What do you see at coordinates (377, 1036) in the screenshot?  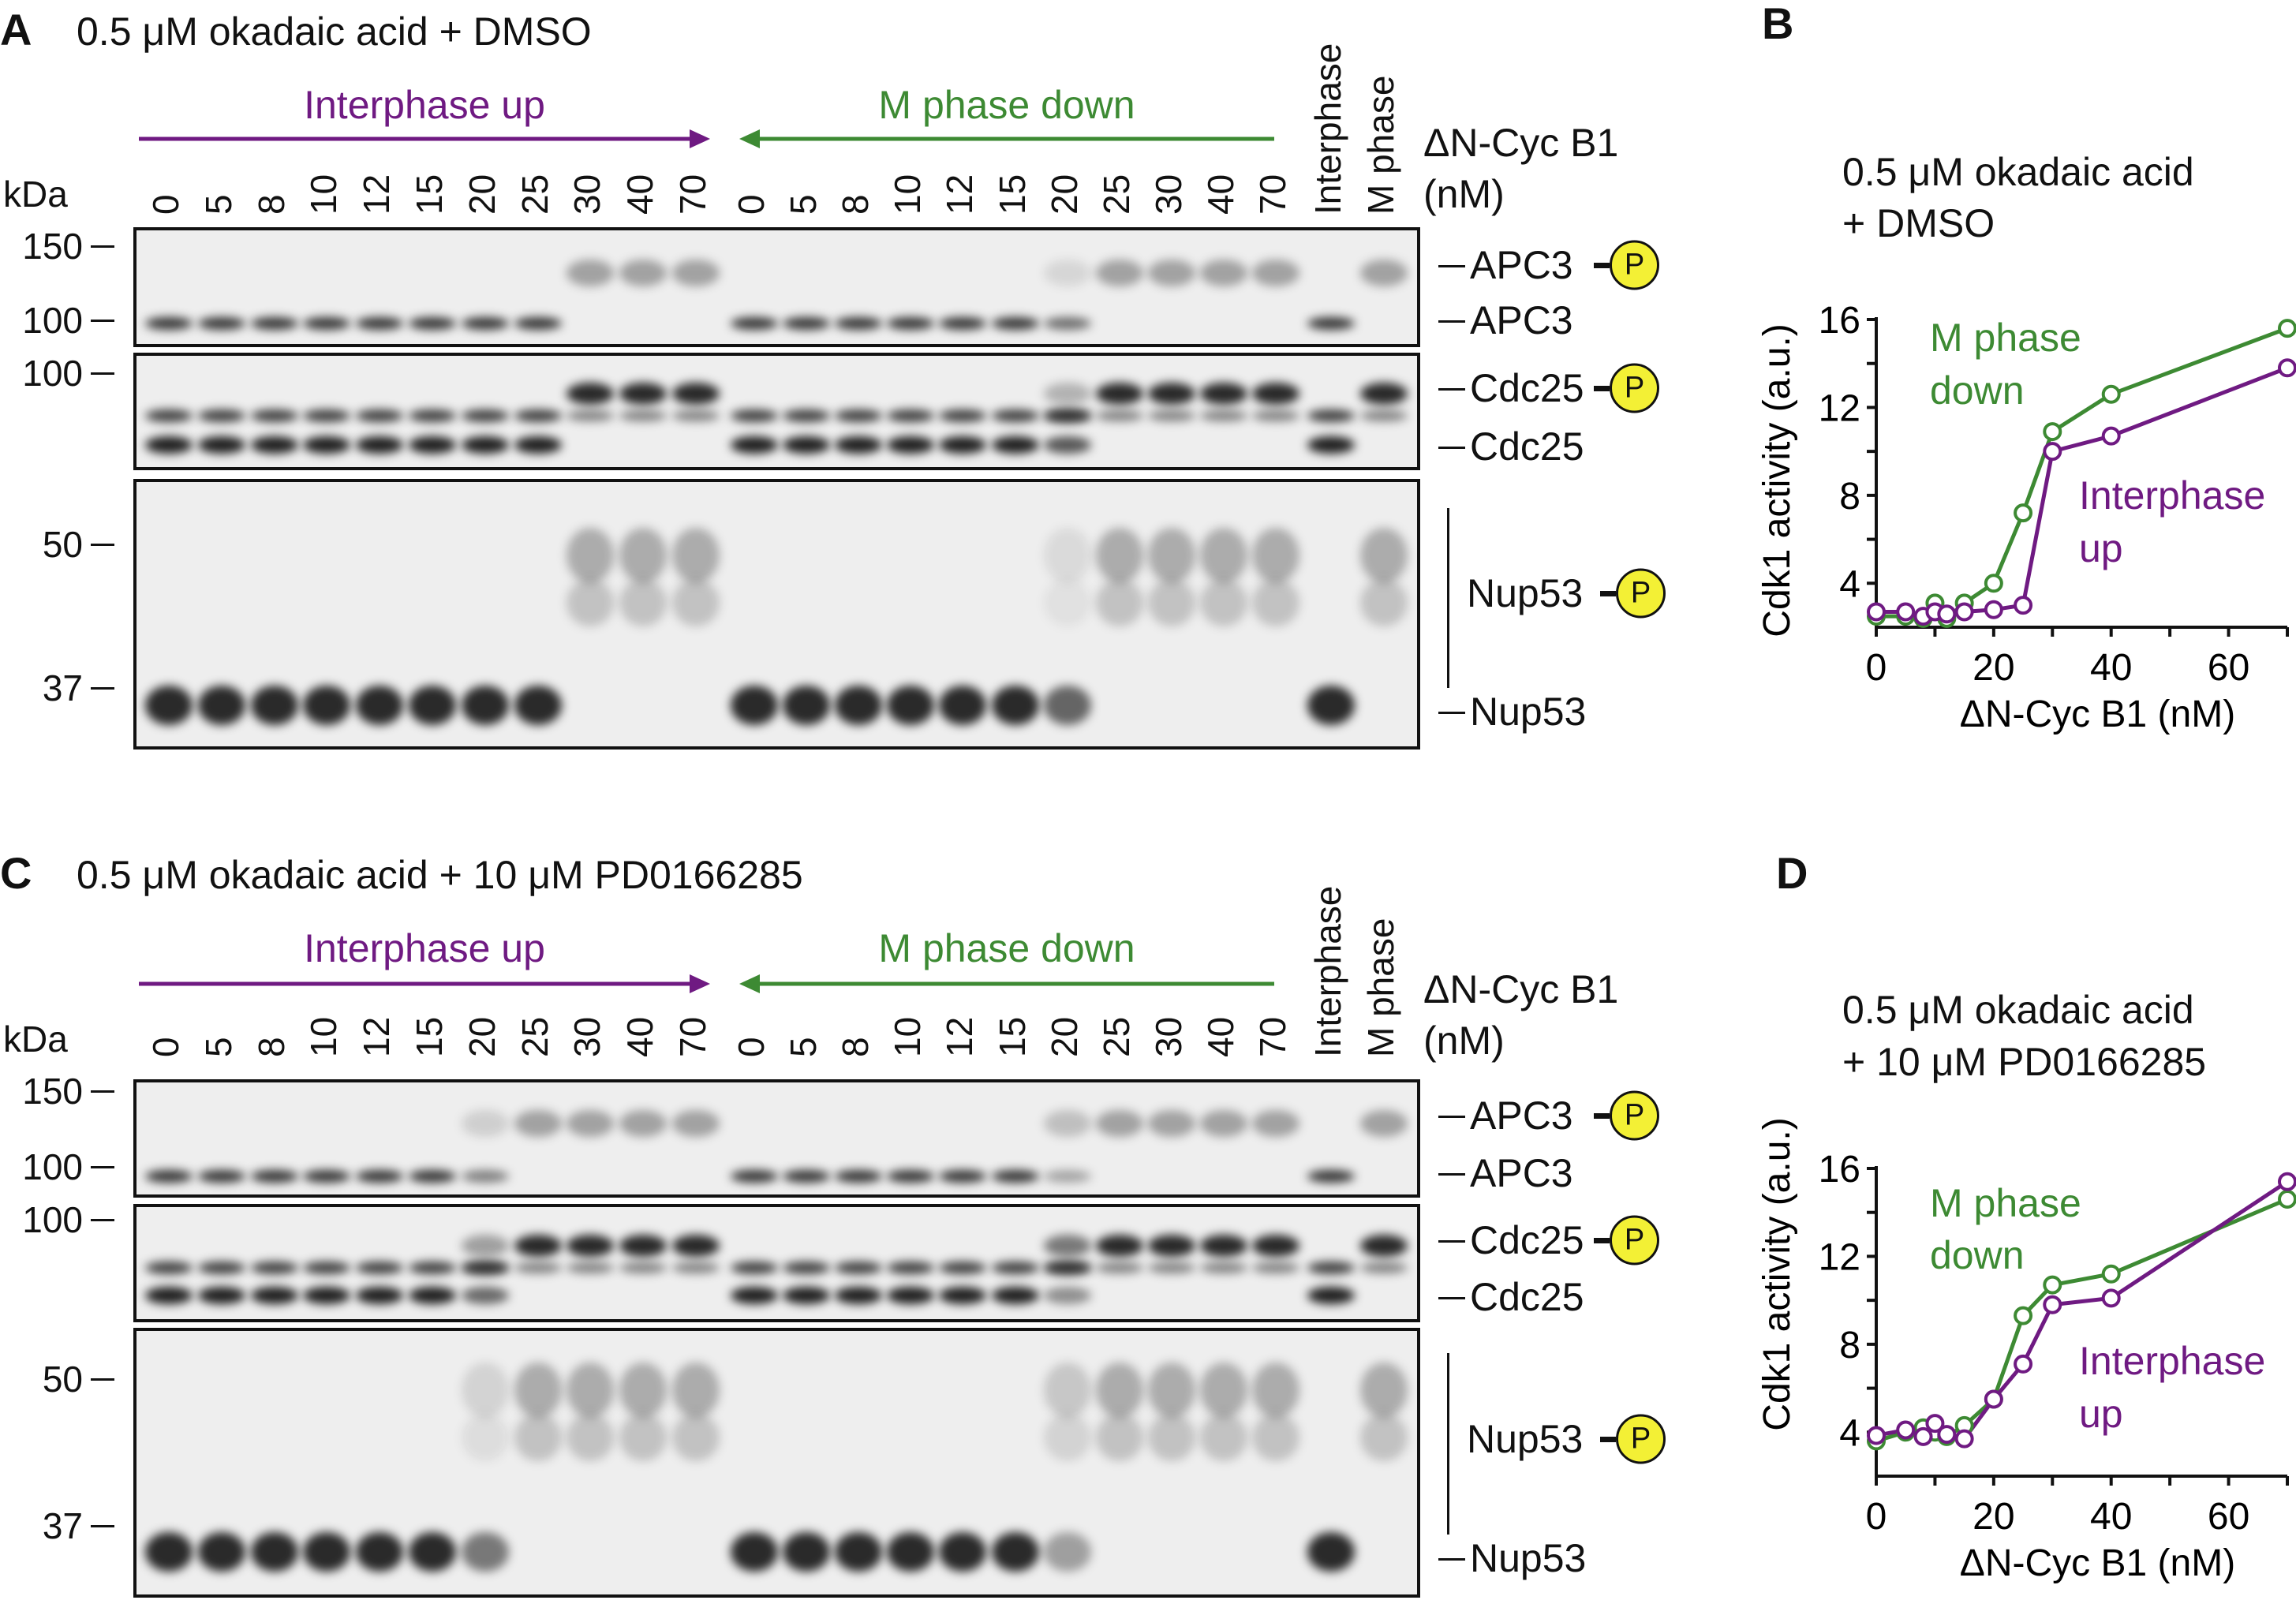 I see `lane-label-up: 12` at bounding box center [377, 1036].